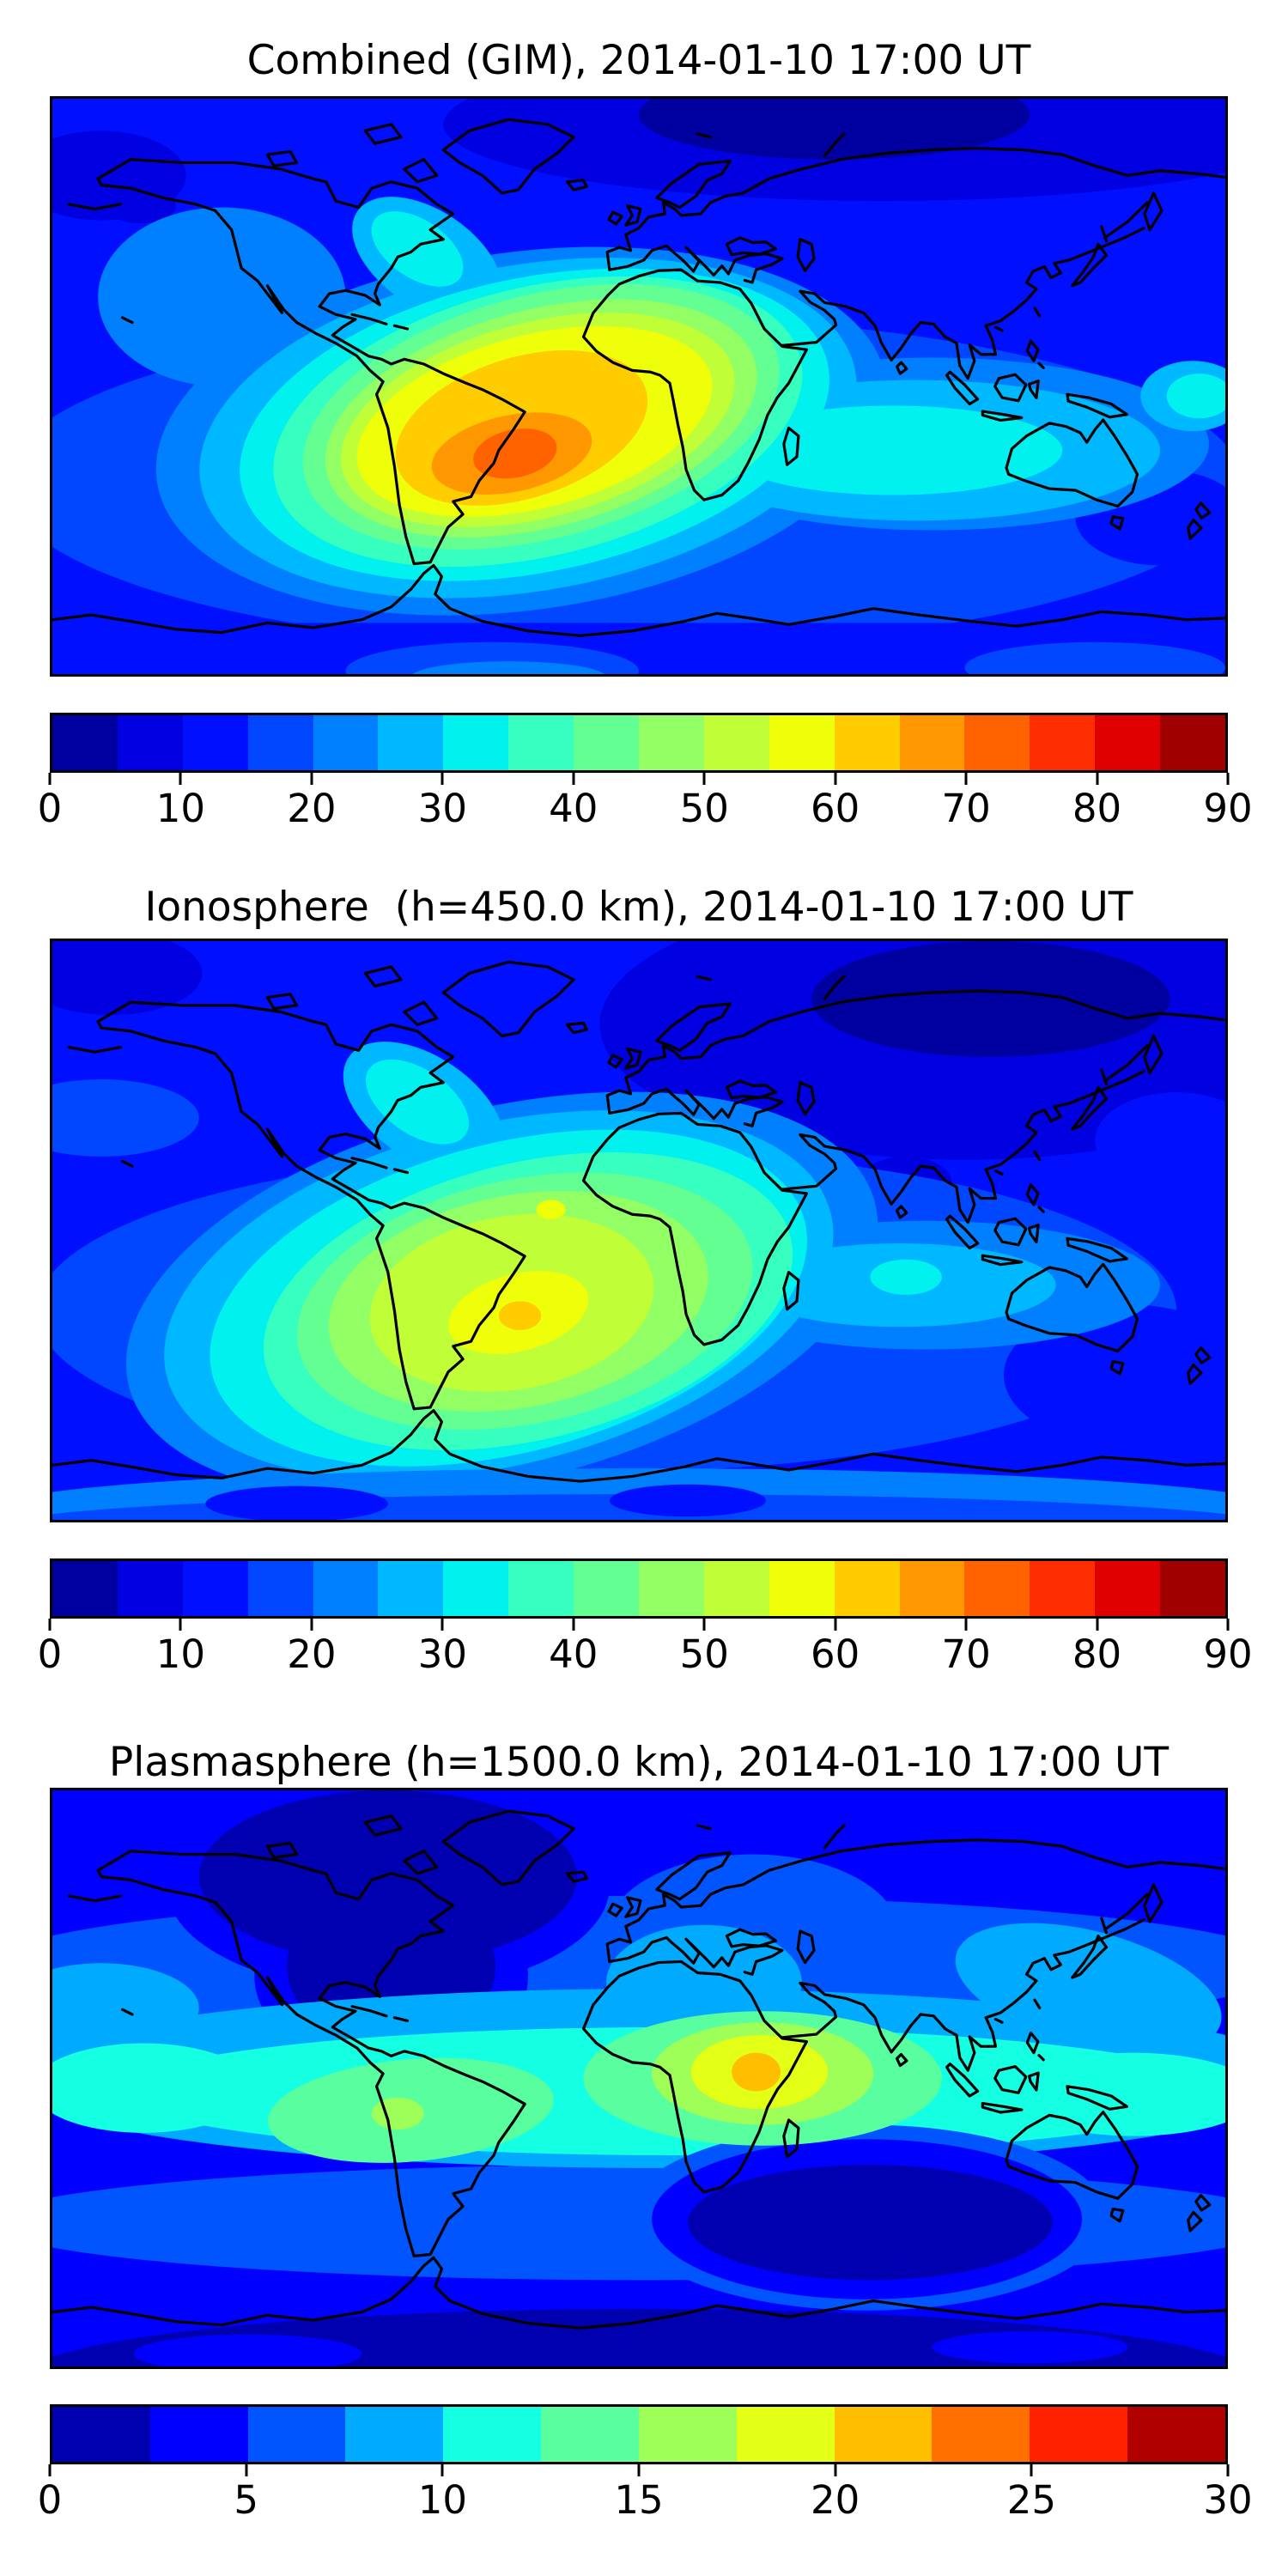  Describe the element at coordinates (1031, 2500) in the screenshot. I see `colorbar-tick-label: 25` at that location.